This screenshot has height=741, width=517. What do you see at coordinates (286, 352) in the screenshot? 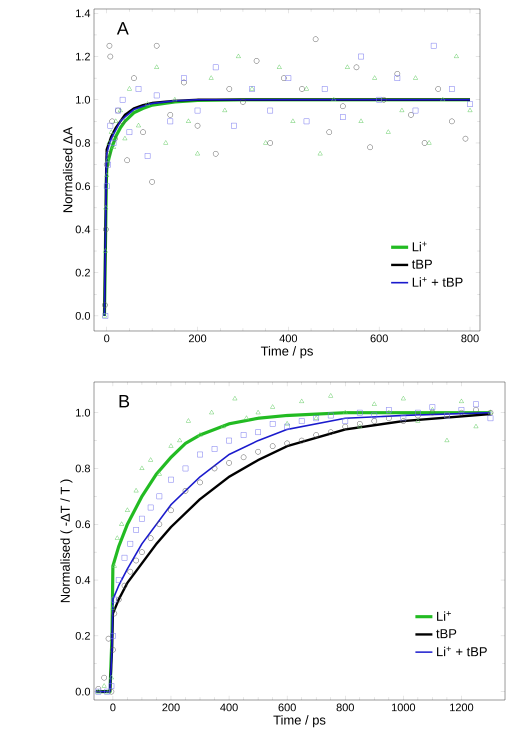
I see `x-axis-title: Time / ps` at bounding box center [286, 352].